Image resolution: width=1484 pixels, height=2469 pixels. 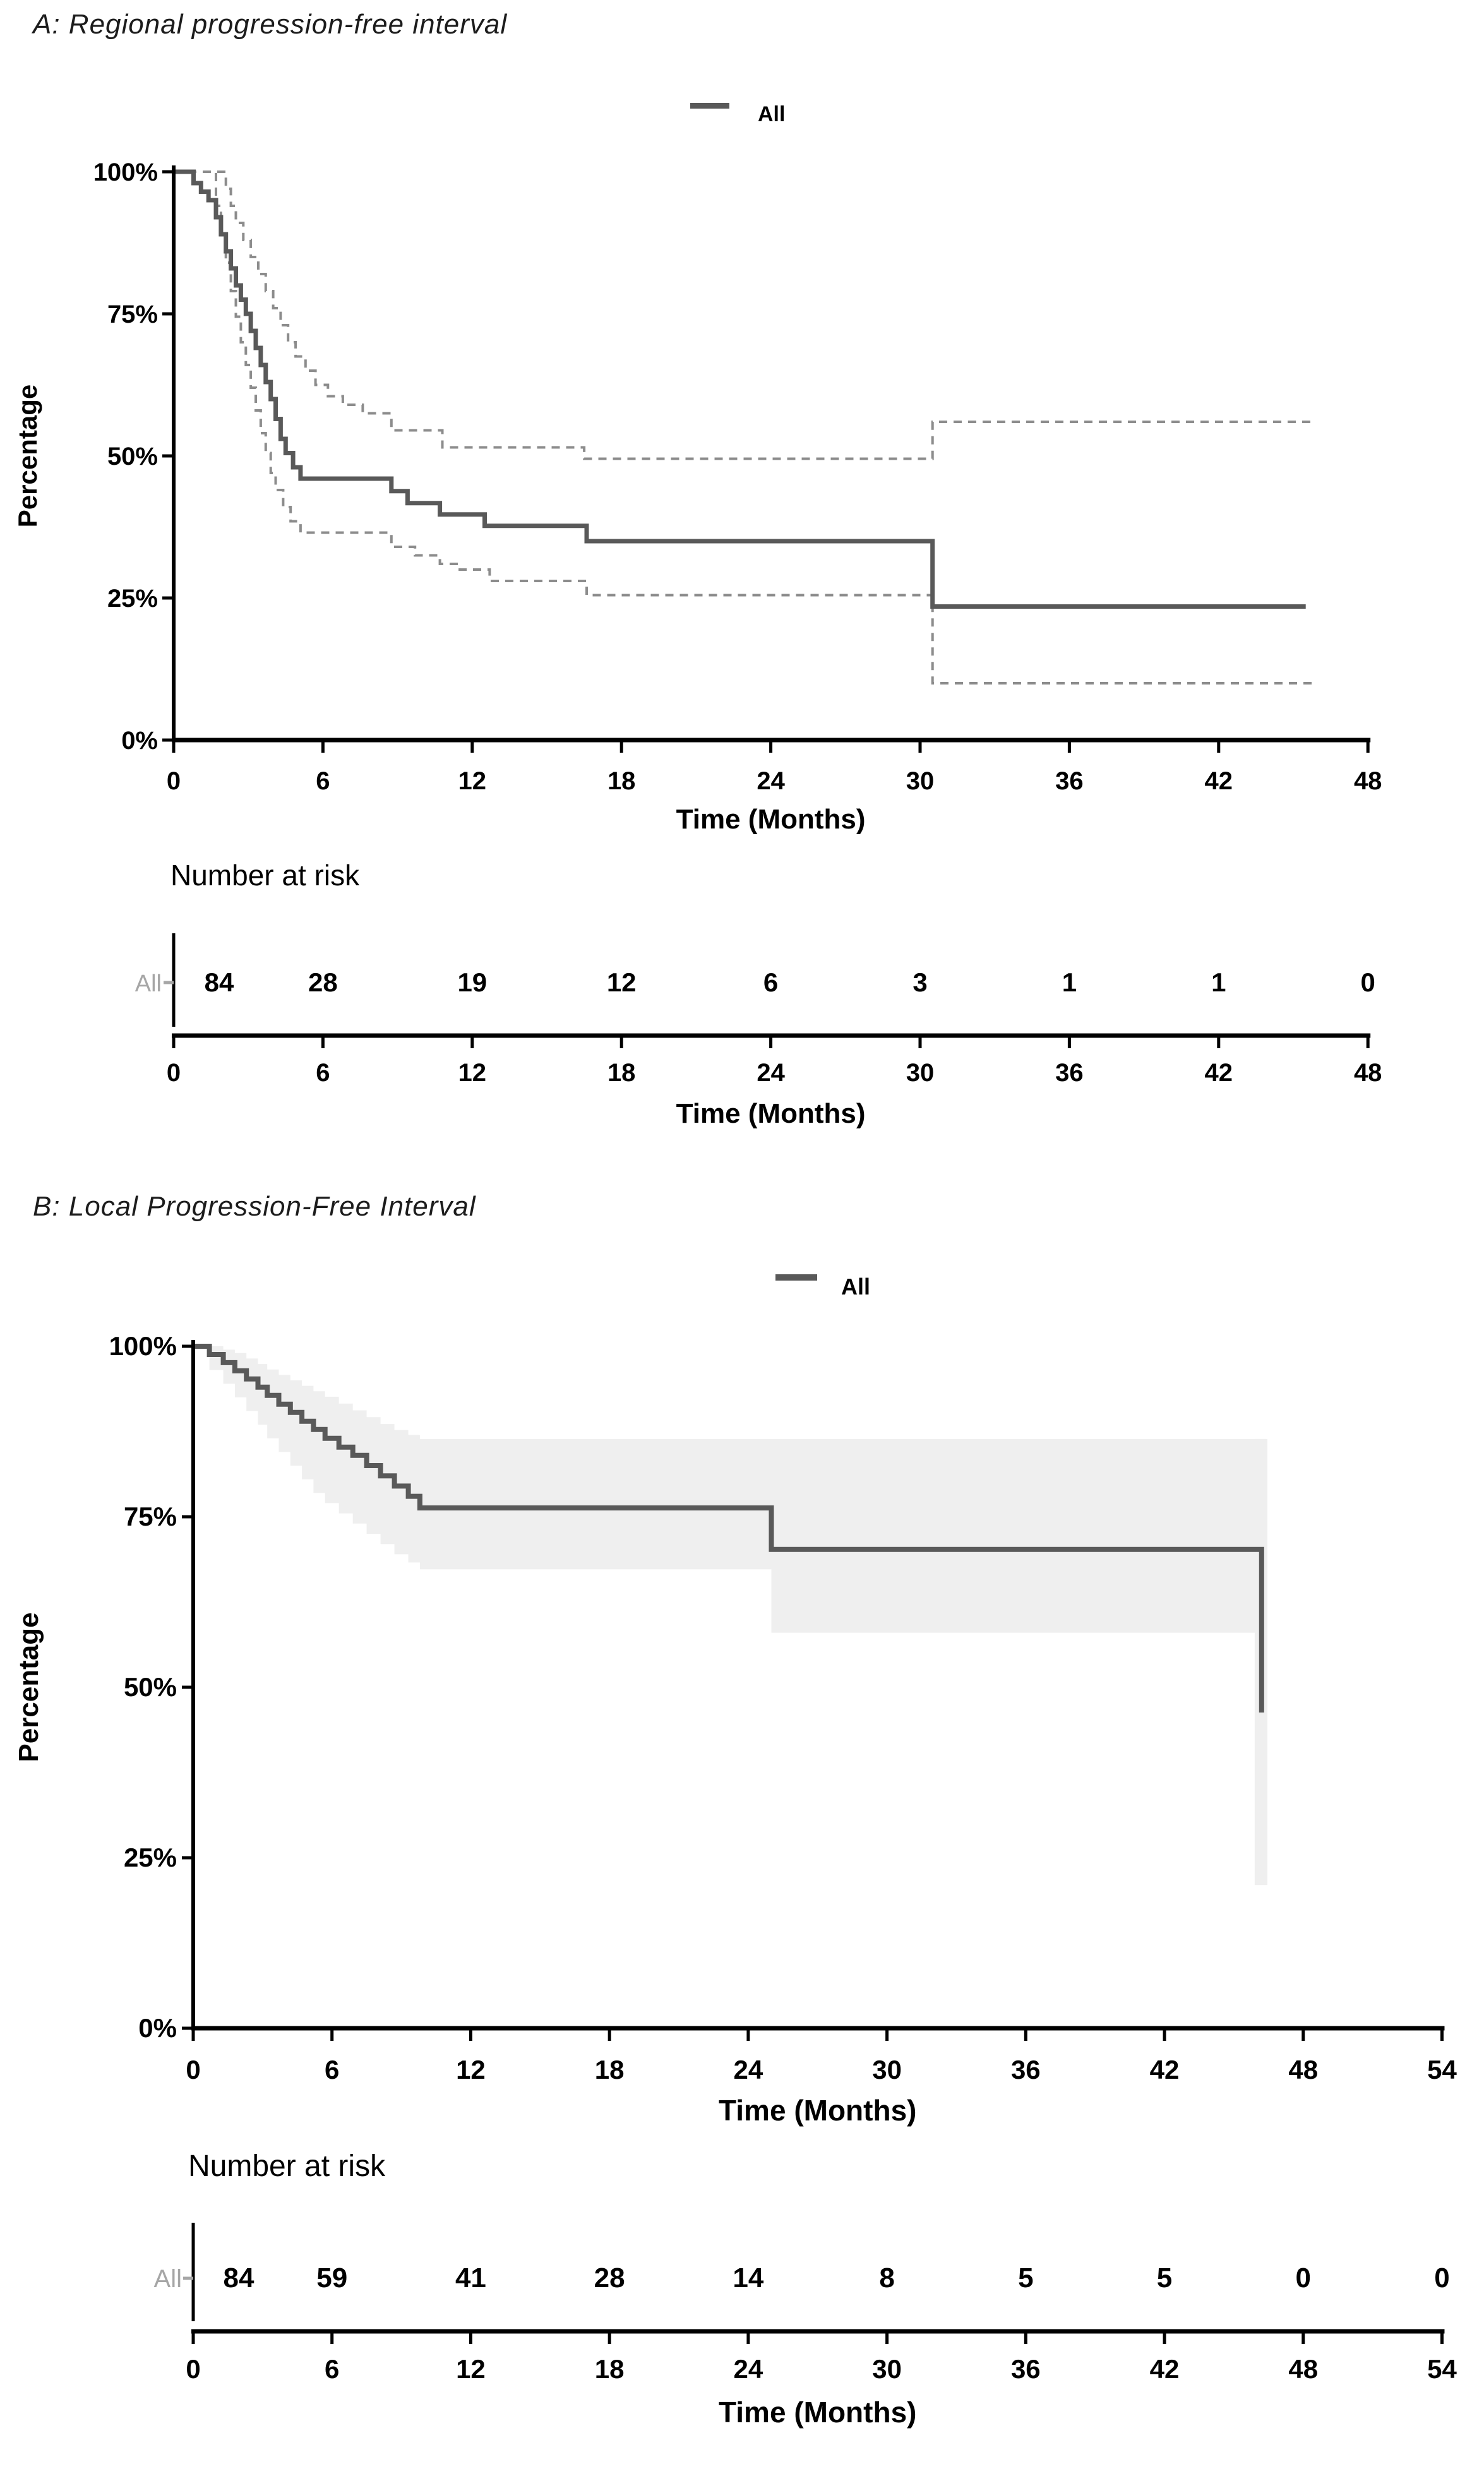 What do you see at coordinates (470, 2278) in the screenshot?
I see `risk-count: 41` at bounding box center [470, 2278].